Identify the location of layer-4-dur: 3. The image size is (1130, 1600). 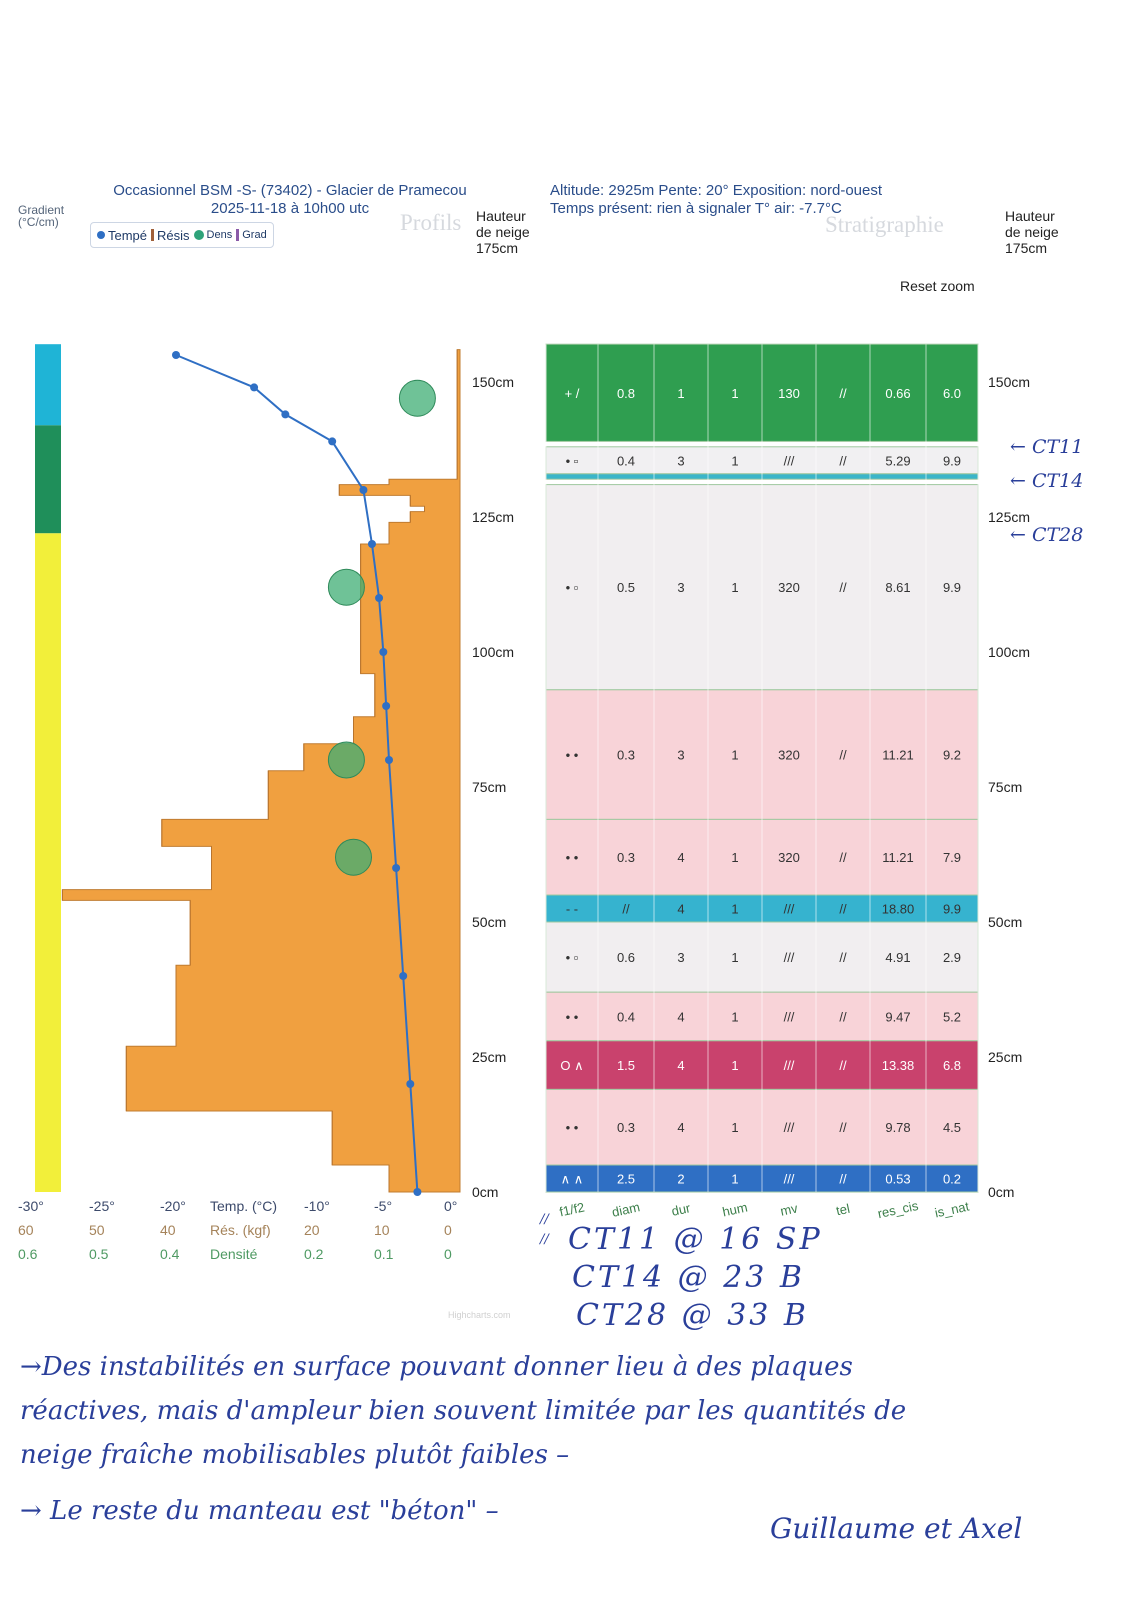
(680, 755).